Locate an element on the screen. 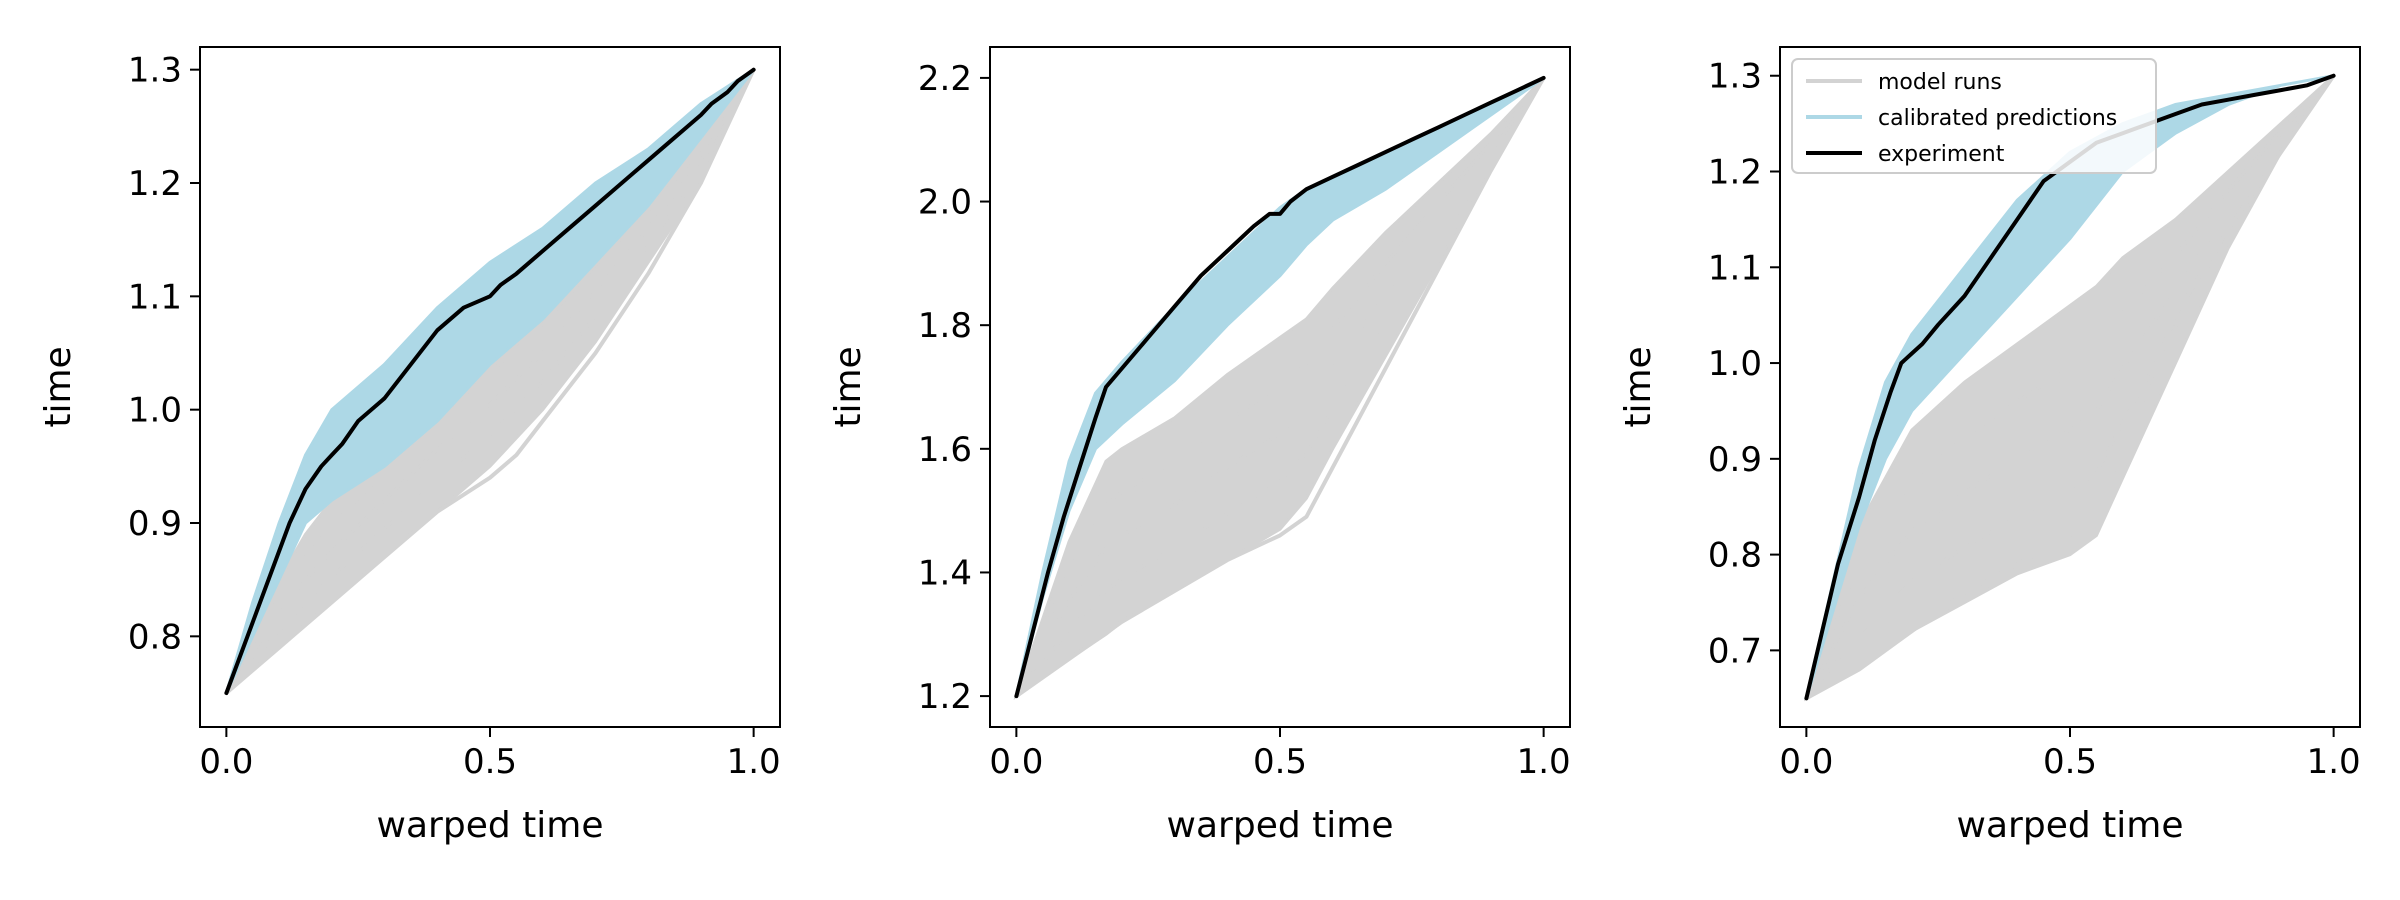 The height and width of the screenshot is (900, 2400). legend-label: calibrated predictions is located at coordinates (1997, 118).